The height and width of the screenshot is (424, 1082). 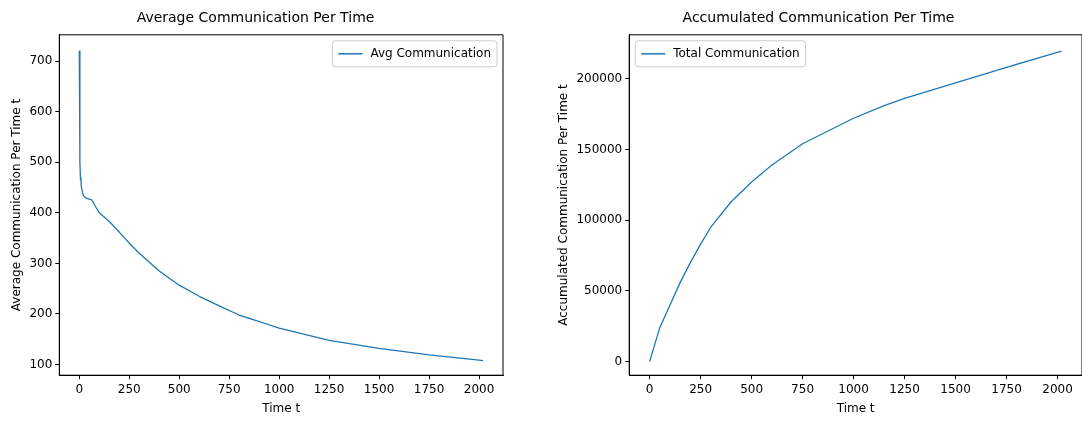 I want to click on y-tick-label: 150000, so click(x=599, y=148).